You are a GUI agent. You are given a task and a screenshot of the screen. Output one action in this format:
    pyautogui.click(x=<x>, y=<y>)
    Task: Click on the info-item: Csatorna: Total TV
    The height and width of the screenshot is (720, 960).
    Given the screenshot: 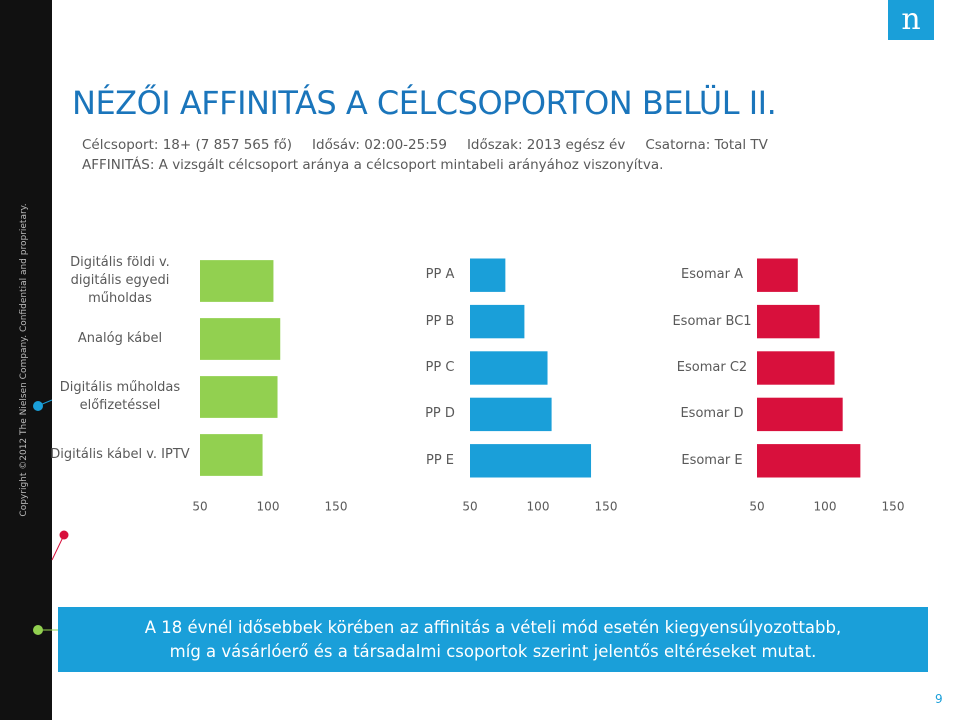 What is the action you would take?
    pyautogui.click(x=706, y=145)
    